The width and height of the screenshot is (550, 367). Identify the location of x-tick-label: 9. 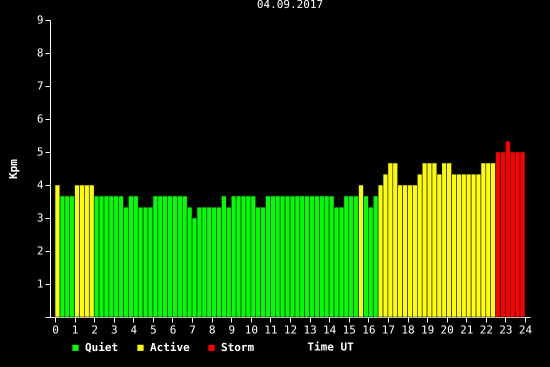
(232, 330).